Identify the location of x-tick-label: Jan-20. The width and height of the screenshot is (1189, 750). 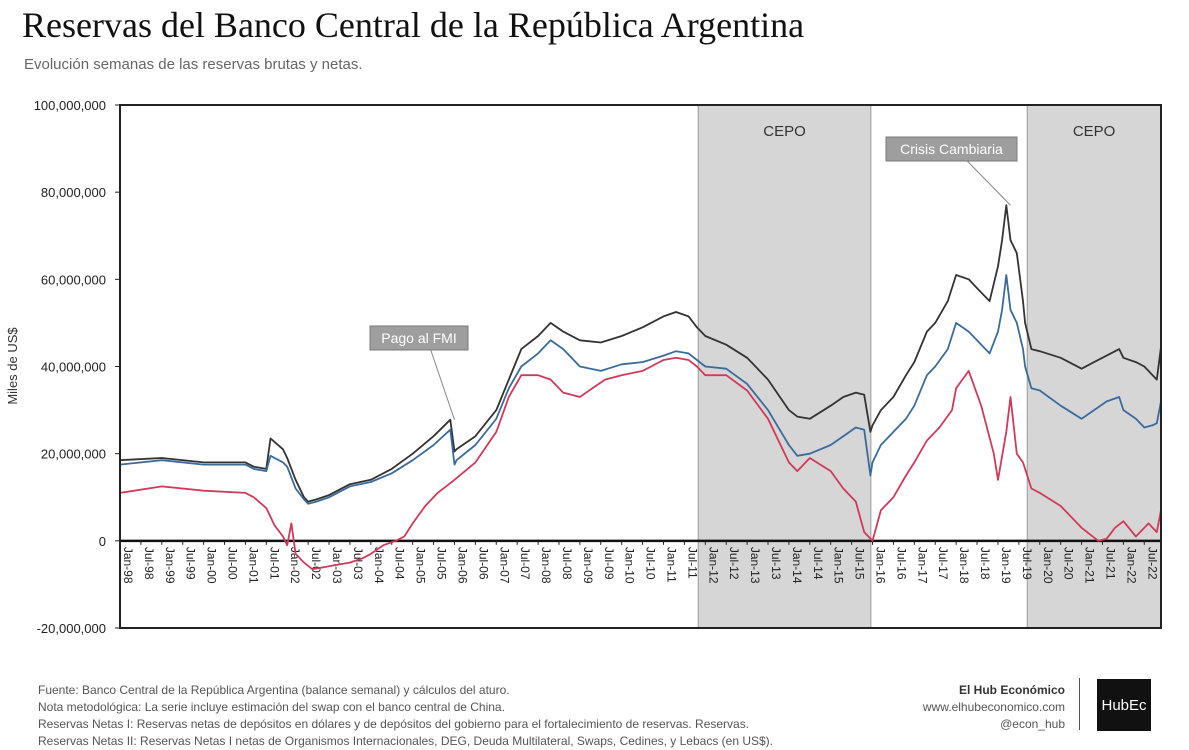
(1048, 565).